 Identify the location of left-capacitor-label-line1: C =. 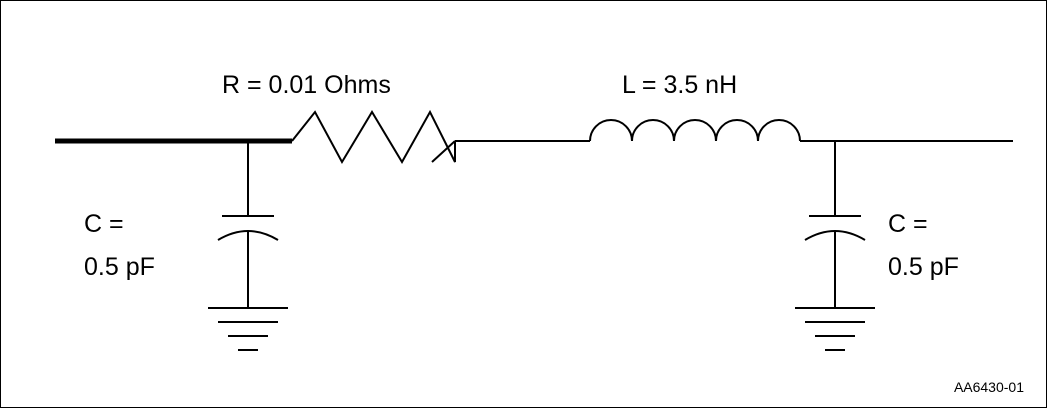
(104, 224).